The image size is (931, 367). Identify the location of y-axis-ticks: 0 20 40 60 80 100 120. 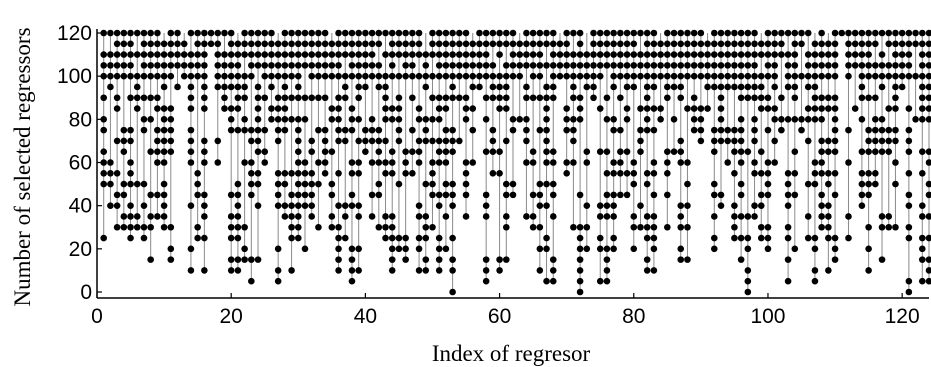
(79, 163).